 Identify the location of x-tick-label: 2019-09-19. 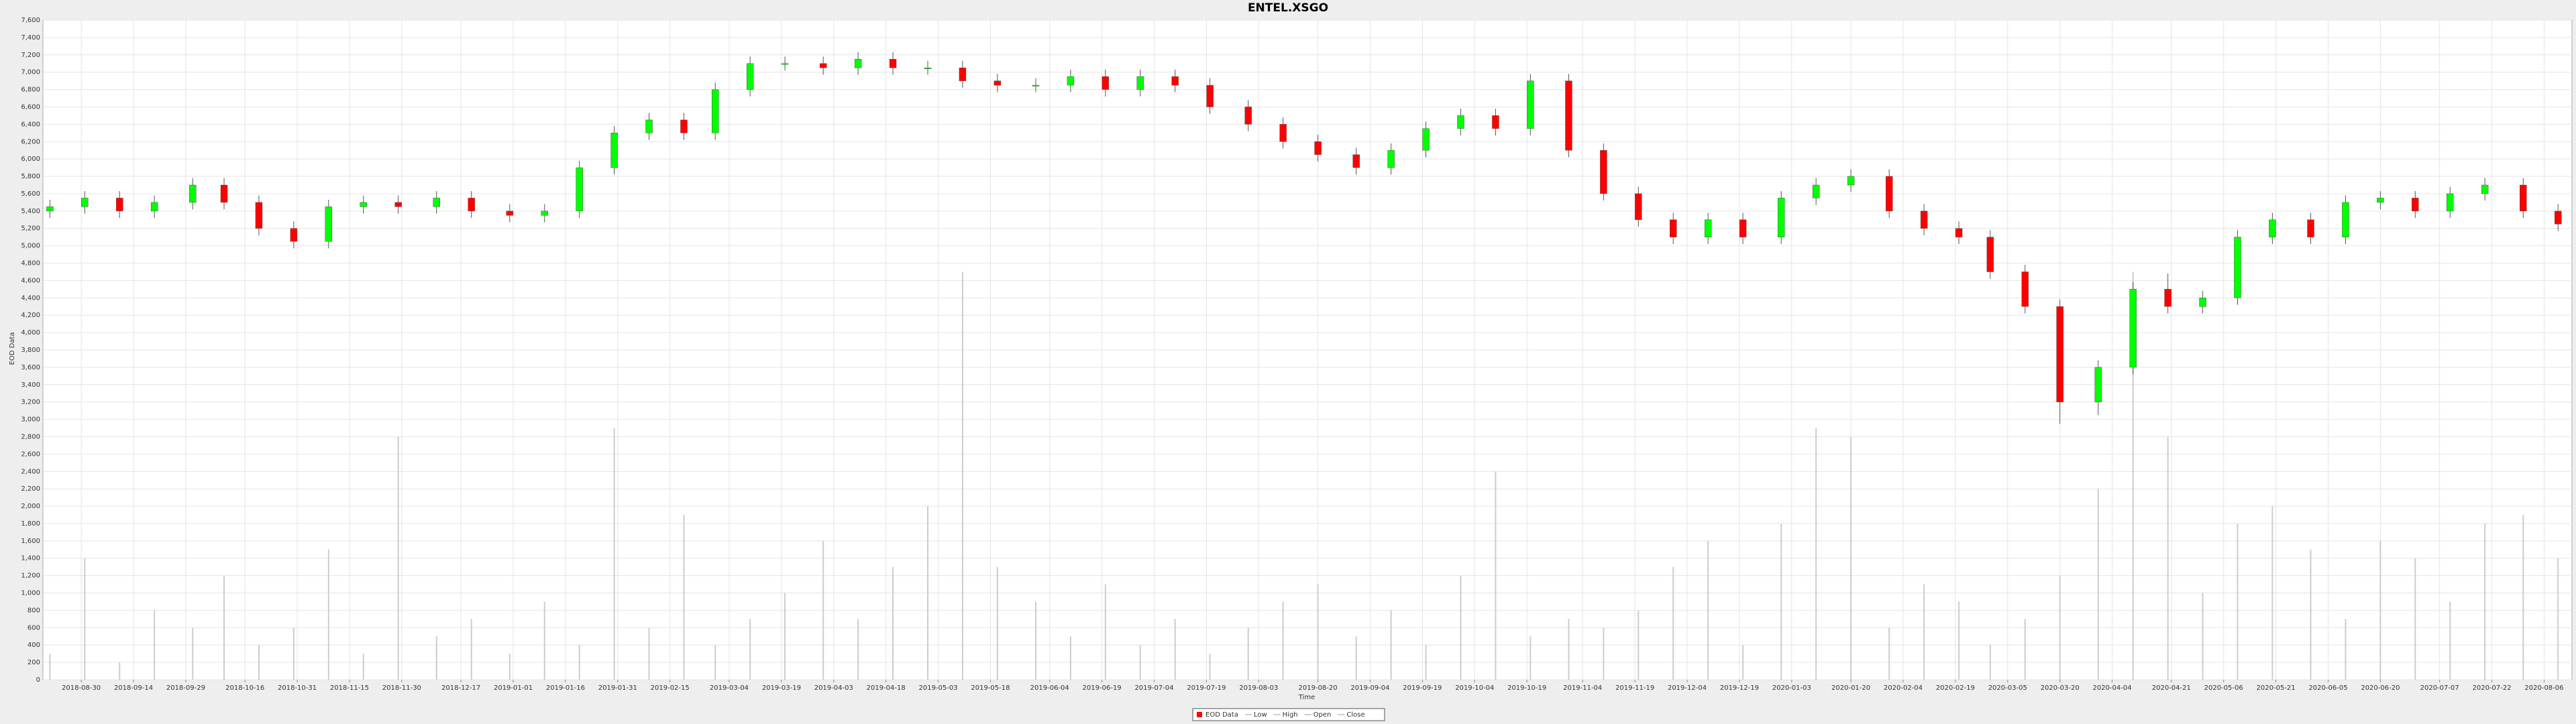
(1422, 688).